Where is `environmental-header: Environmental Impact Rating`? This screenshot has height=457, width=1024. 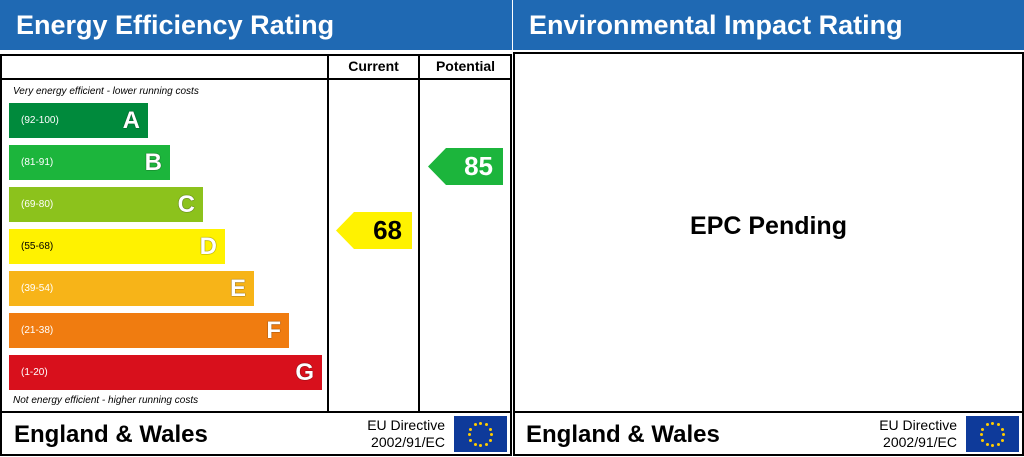
environmental-header: Environmental Impact Rating is located at coordinates (768, 25).